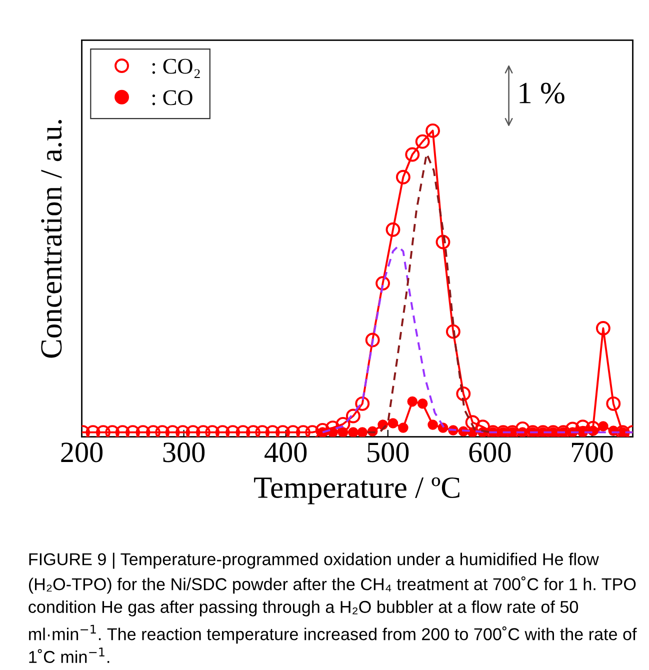 This screenshot has height=670, width=649. I want to click on x-tick-label: 500, so click(388, 452).